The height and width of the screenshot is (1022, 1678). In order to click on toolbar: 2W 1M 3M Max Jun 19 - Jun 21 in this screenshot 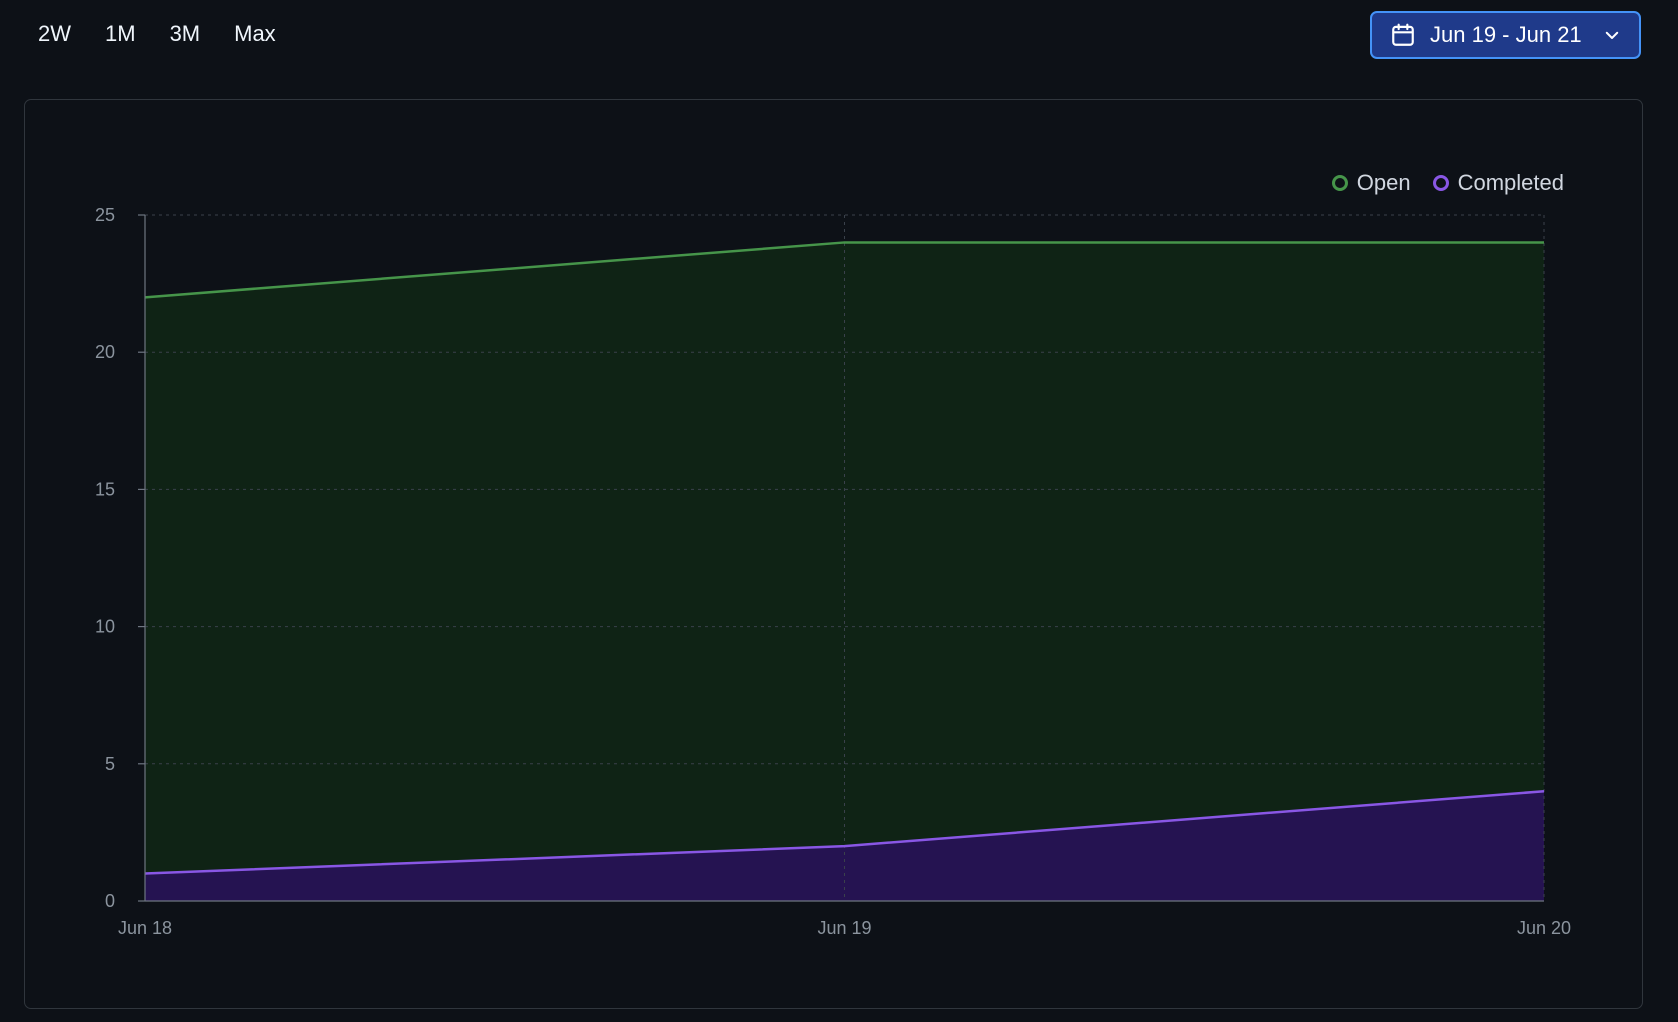, I will do `click(839, 40)`.